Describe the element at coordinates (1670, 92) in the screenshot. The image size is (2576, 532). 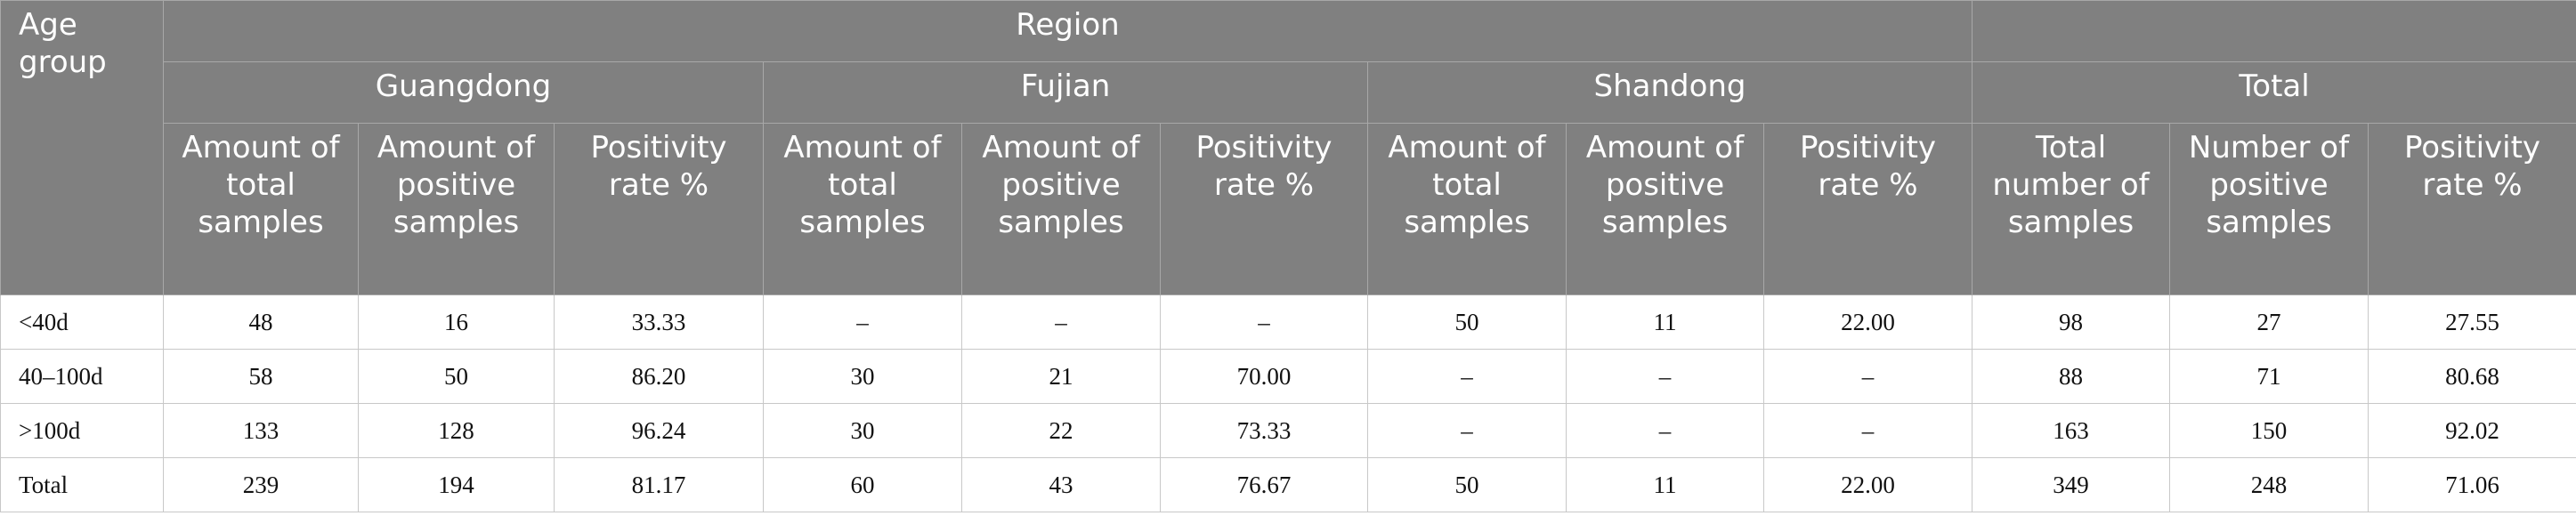
I see `group-header: Shandong` at that location.